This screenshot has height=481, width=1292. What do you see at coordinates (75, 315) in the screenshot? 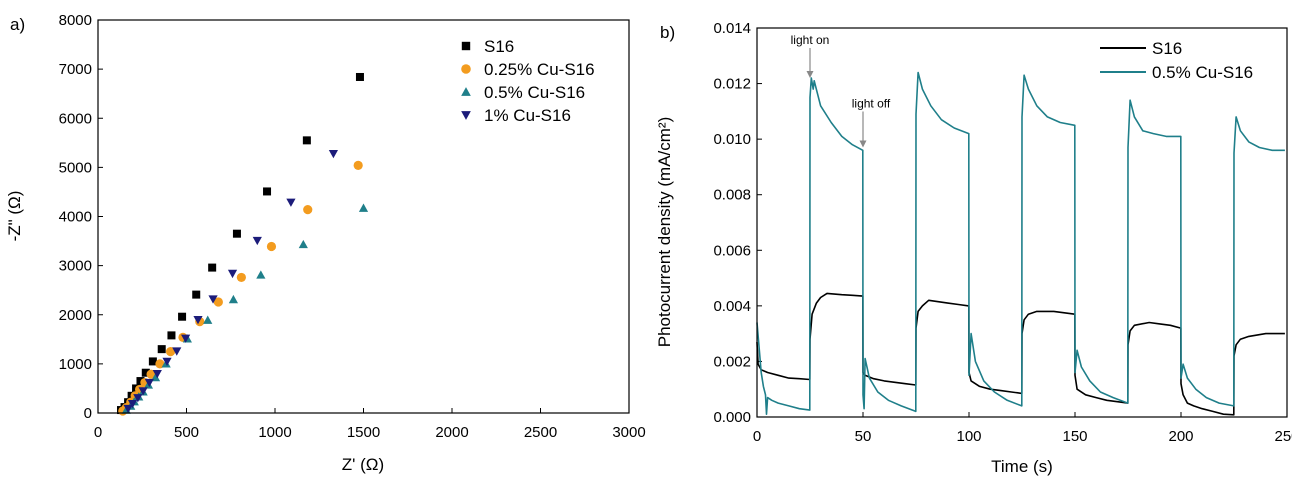
I see `panel-a-y-tick-label: 2000` at bounding box center [75, 315].